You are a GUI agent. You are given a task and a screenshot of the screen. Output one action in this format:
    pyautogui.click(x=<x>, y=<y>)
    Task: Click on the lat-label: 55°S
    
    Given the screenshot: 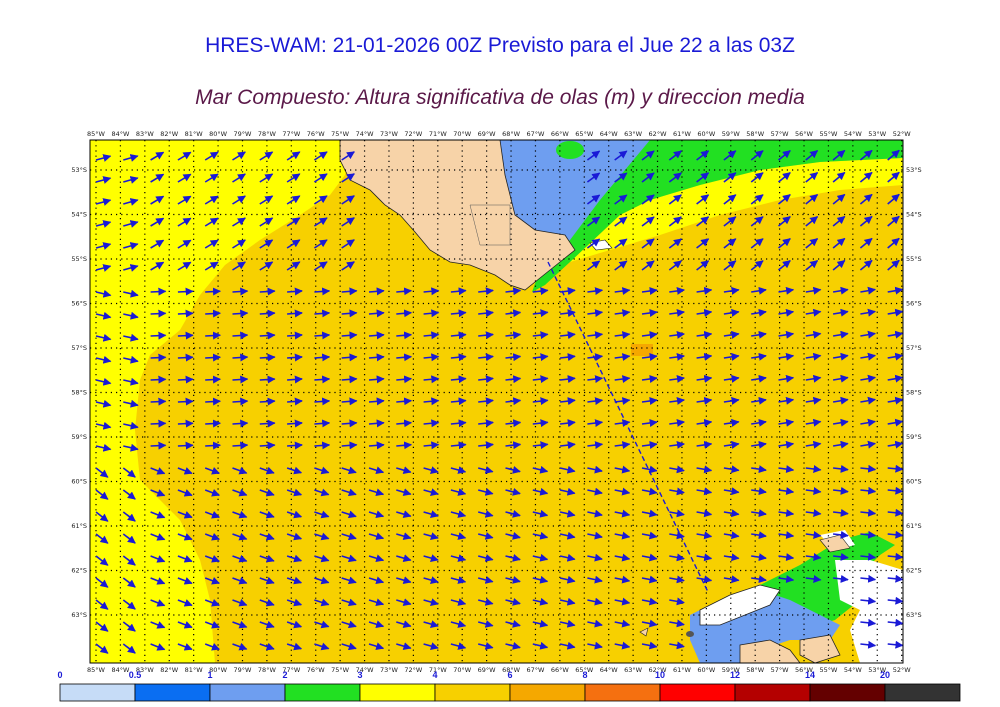 What is the action you would take?
    pyautogui.click(x=79, y=259)
    